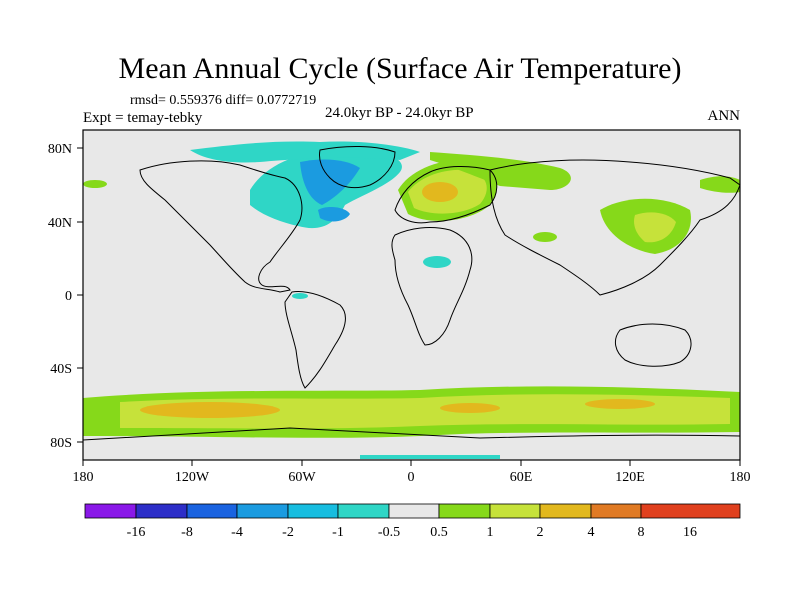  Describe the element at coordinates (432, 286) in the screenshot. I see `coastline-africa` at that location.